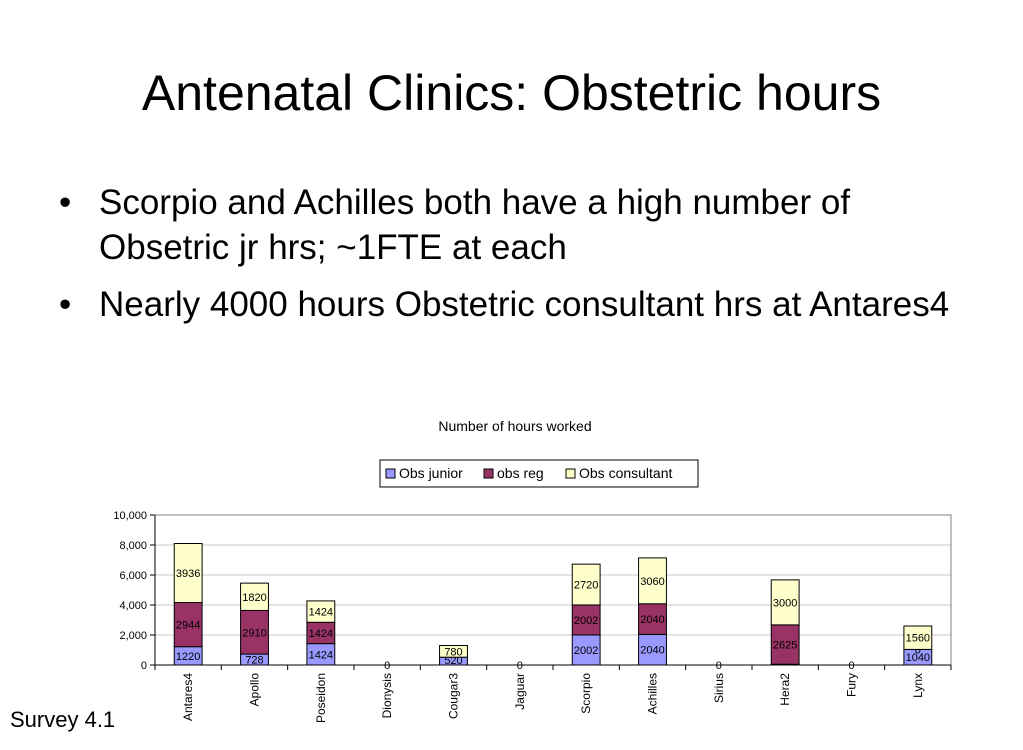 The image size is (1023, 750). Describe the element at coordinates (254, 633) in the screenshot. I see `data-label: 2910` at that location.